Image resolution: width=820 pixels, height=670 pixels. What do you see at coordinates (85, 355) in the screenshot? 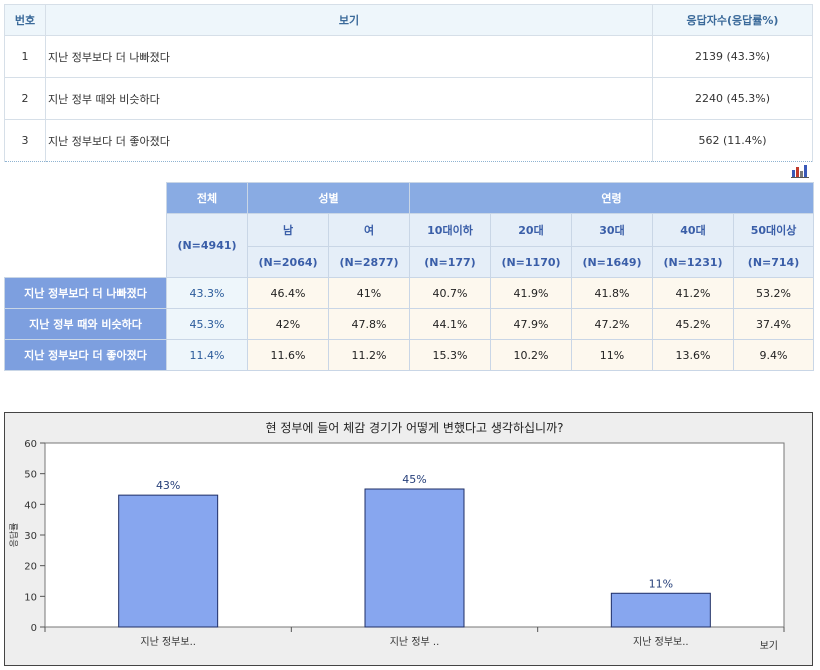
I see `row-label: 지난 정부보다 더 좋아졌다` at bounding box center [85, 355].